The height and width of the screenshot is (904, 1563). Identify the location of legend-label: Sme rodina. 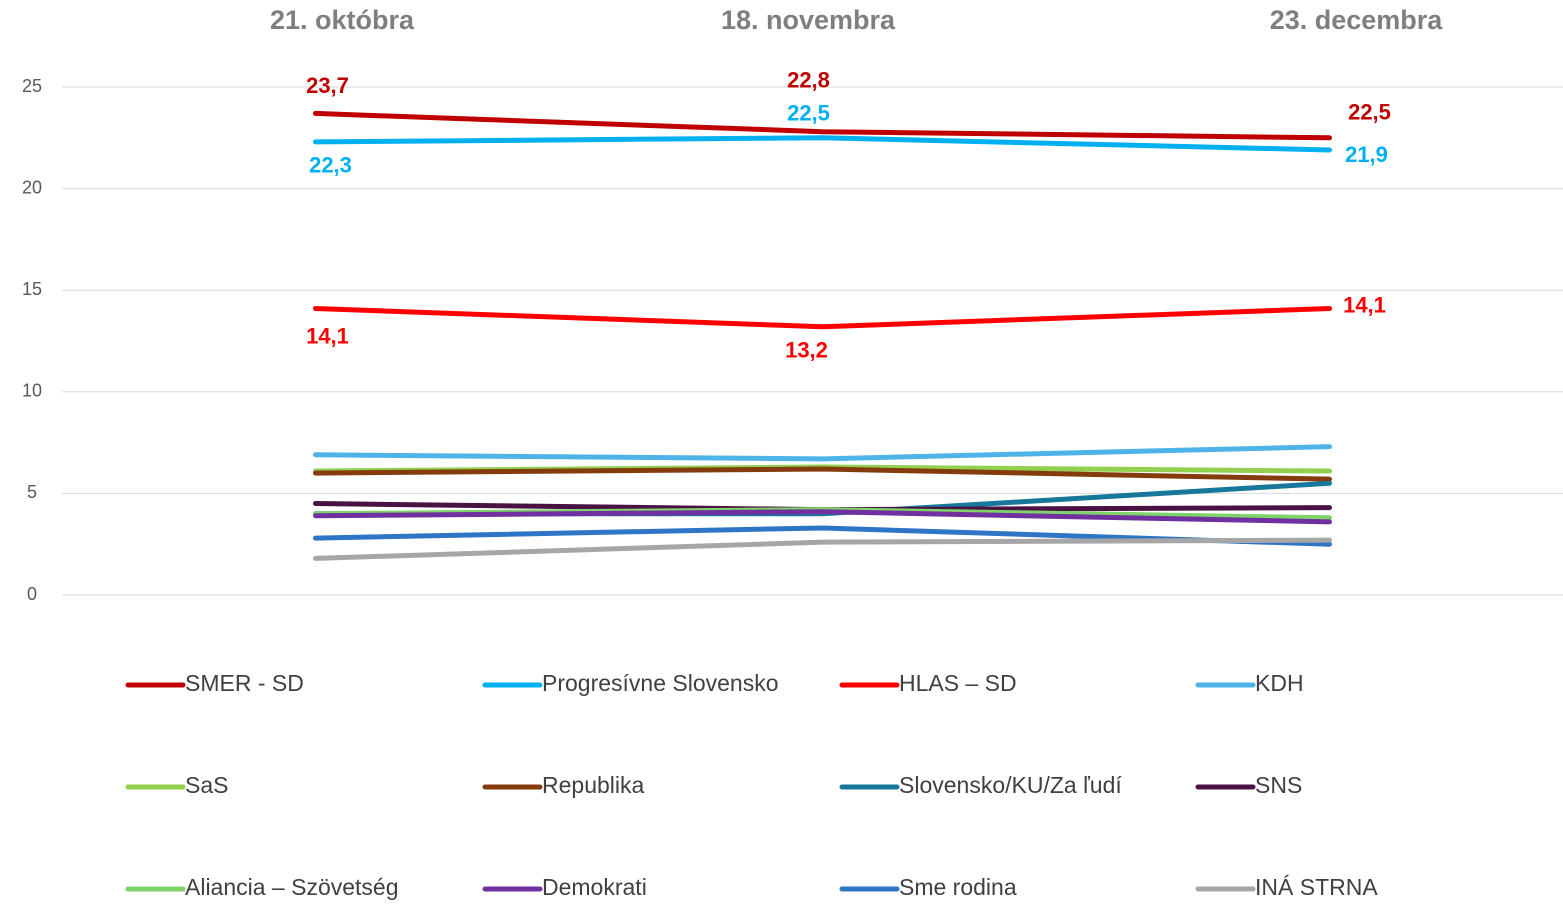
(958, 887).